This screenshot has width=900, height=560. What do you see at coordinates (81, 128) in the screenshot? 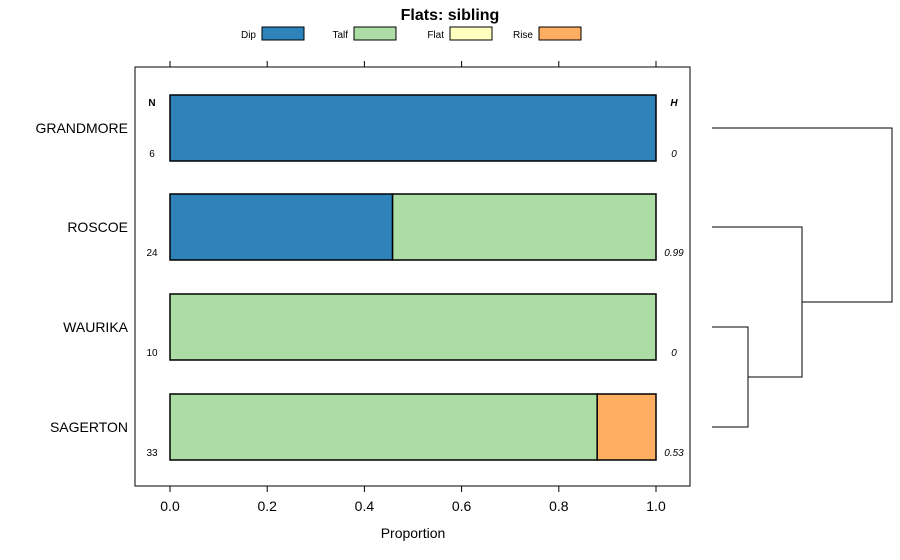
I see `row-label: GRANDMORE` at bounding box center [81, 128].